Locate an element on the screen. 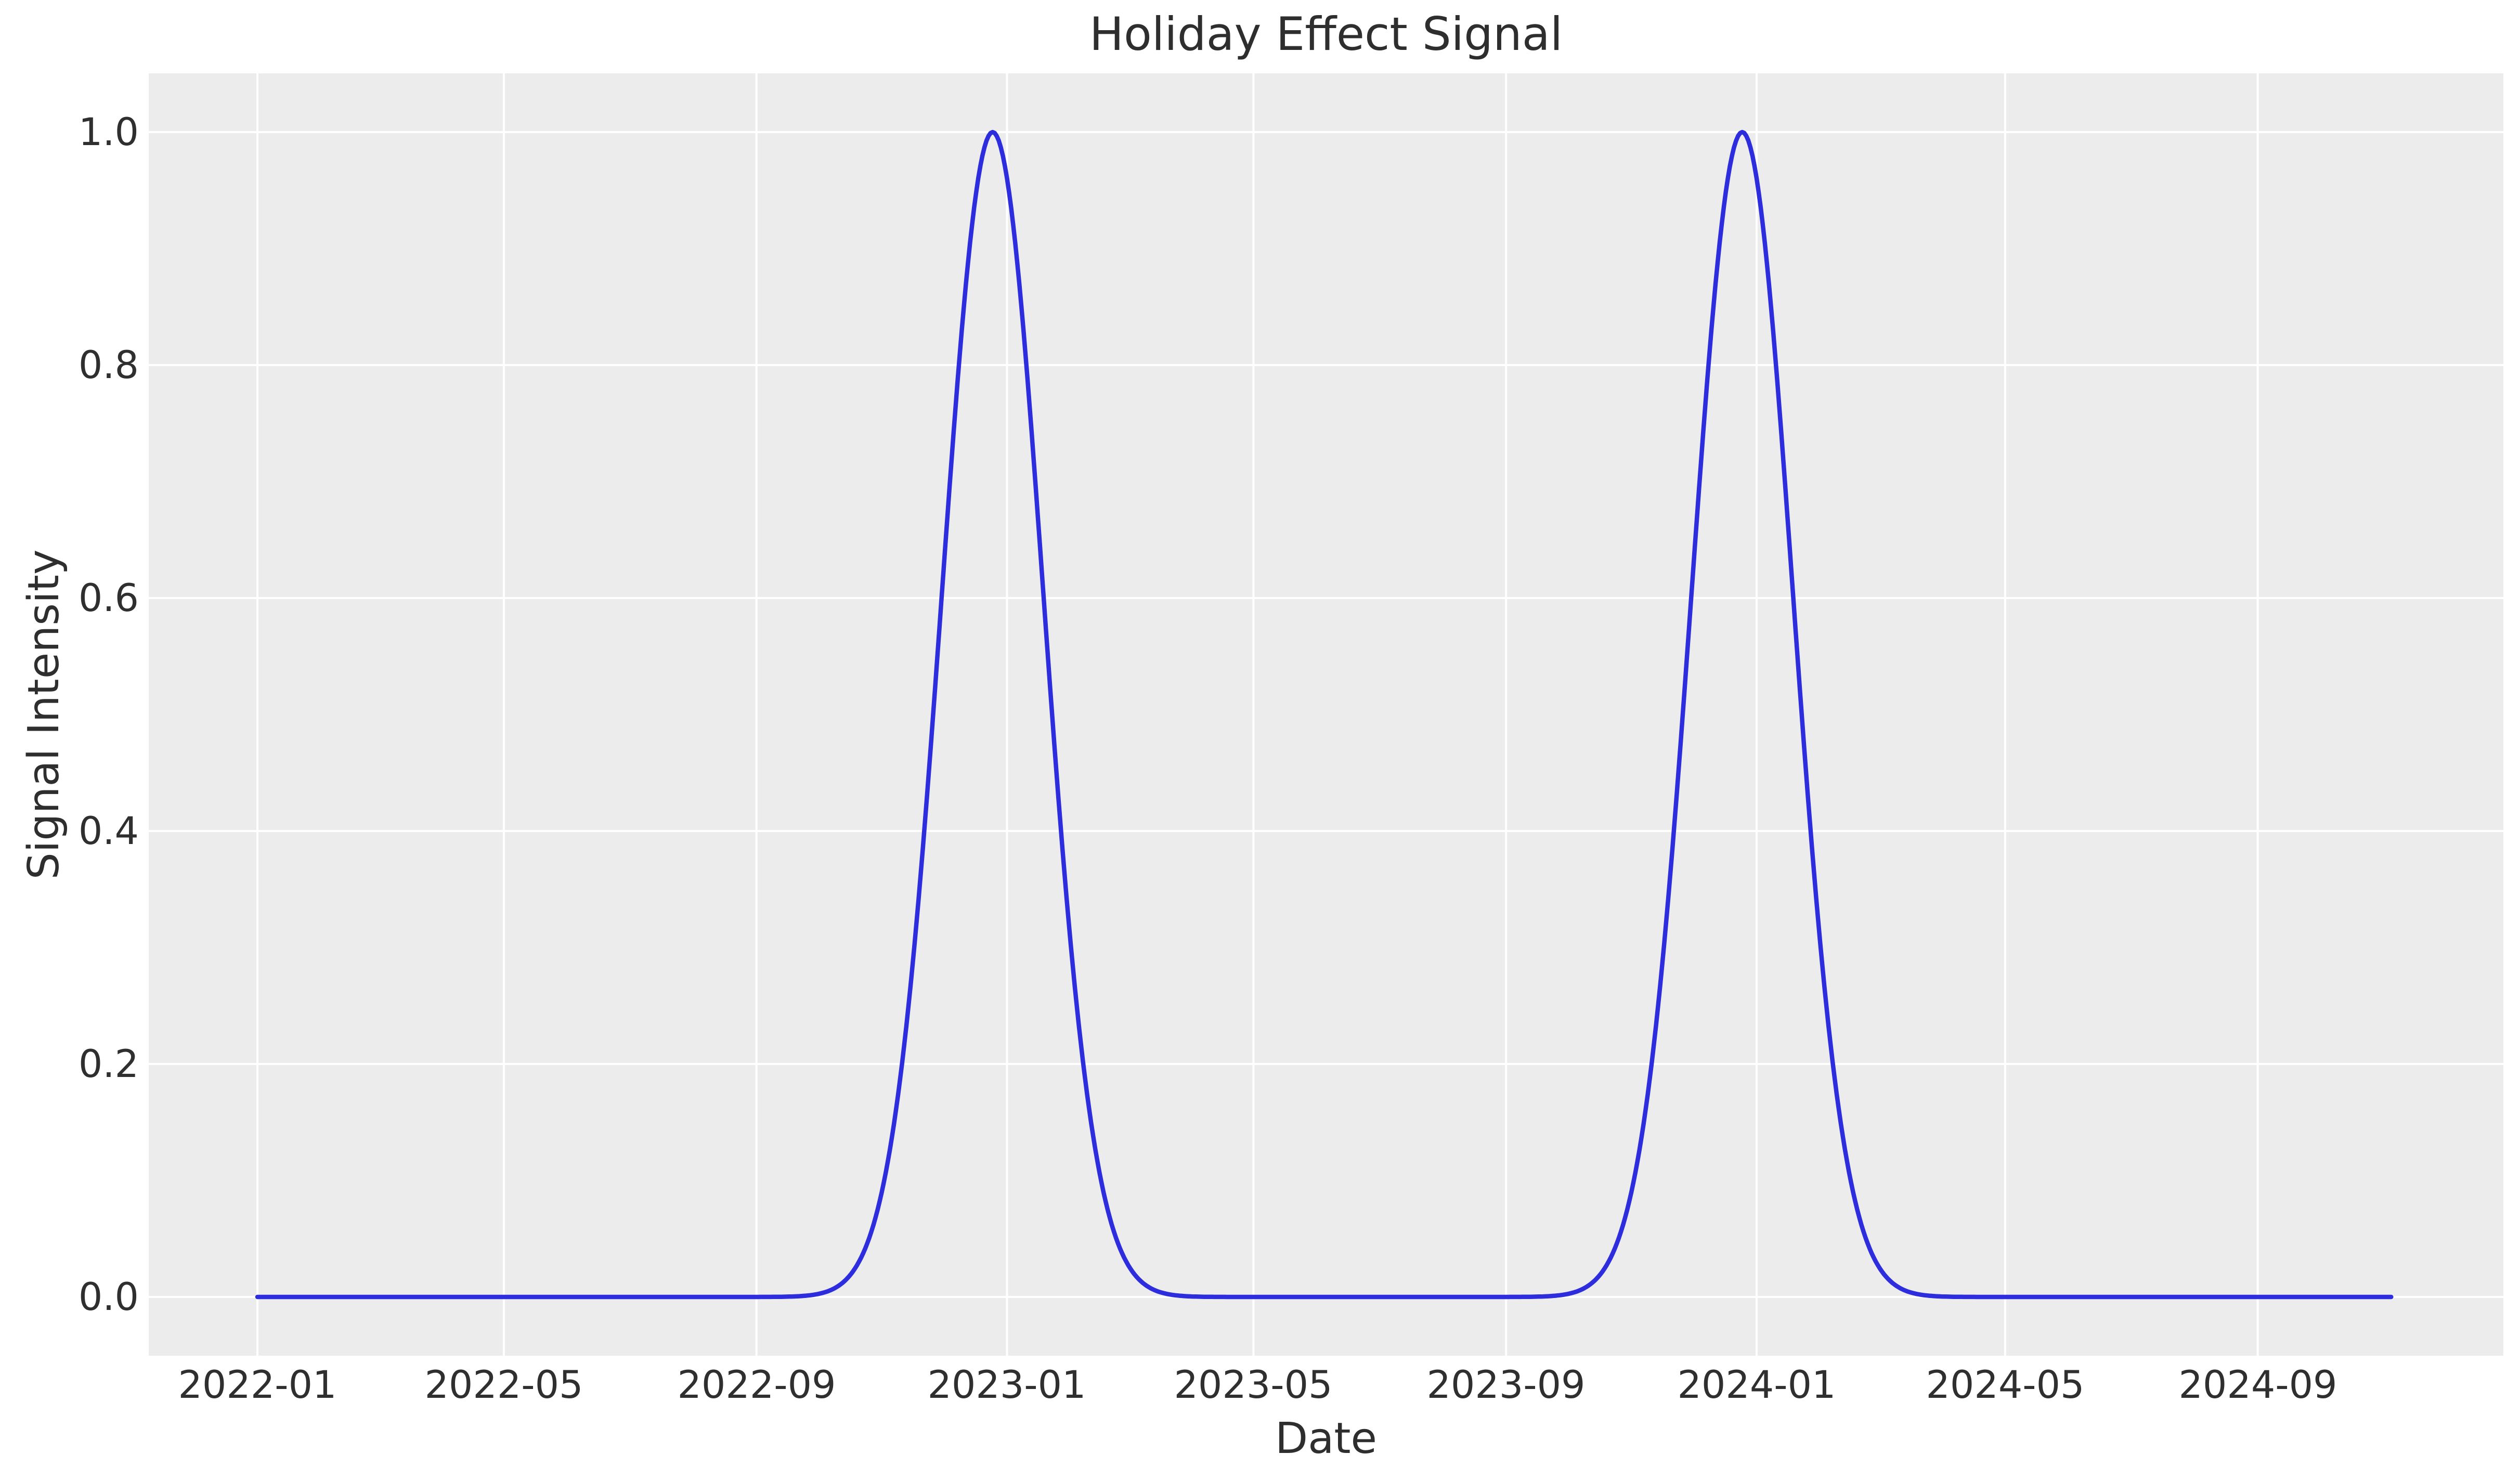 The height and width of the screenshot is (1480, 2520). x-tick-label: 2022-01 is located at coordinates (257, 1385).